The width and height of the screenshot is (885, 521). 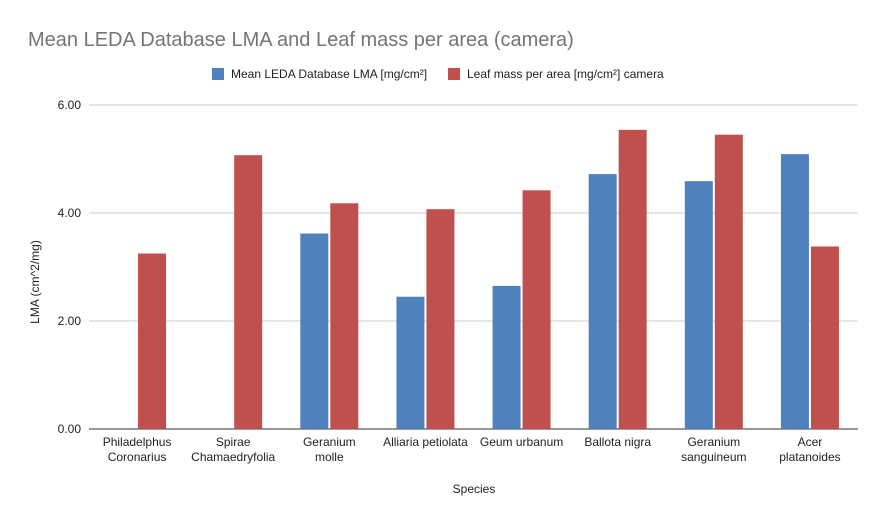 I want to click on legend-swatch-camera, so click(x=454, y=74).